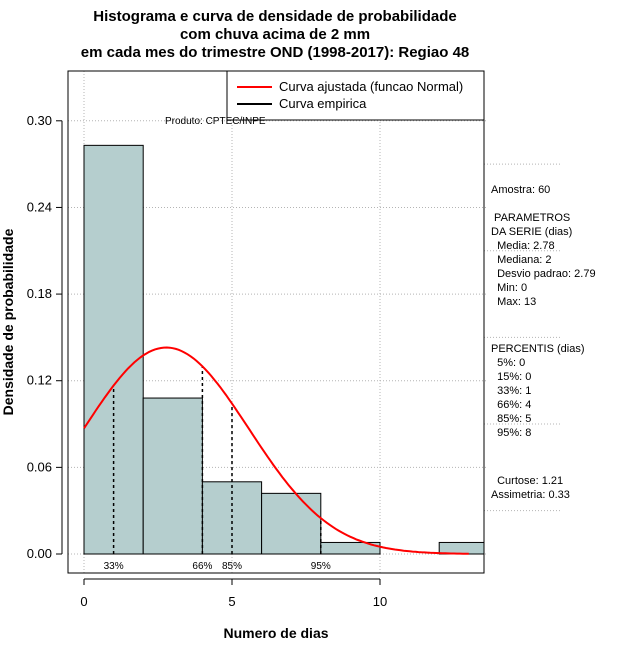 This screenshot has width=640, height=660. I want to click on percentile-label-2: 85%, so click(232, 566).